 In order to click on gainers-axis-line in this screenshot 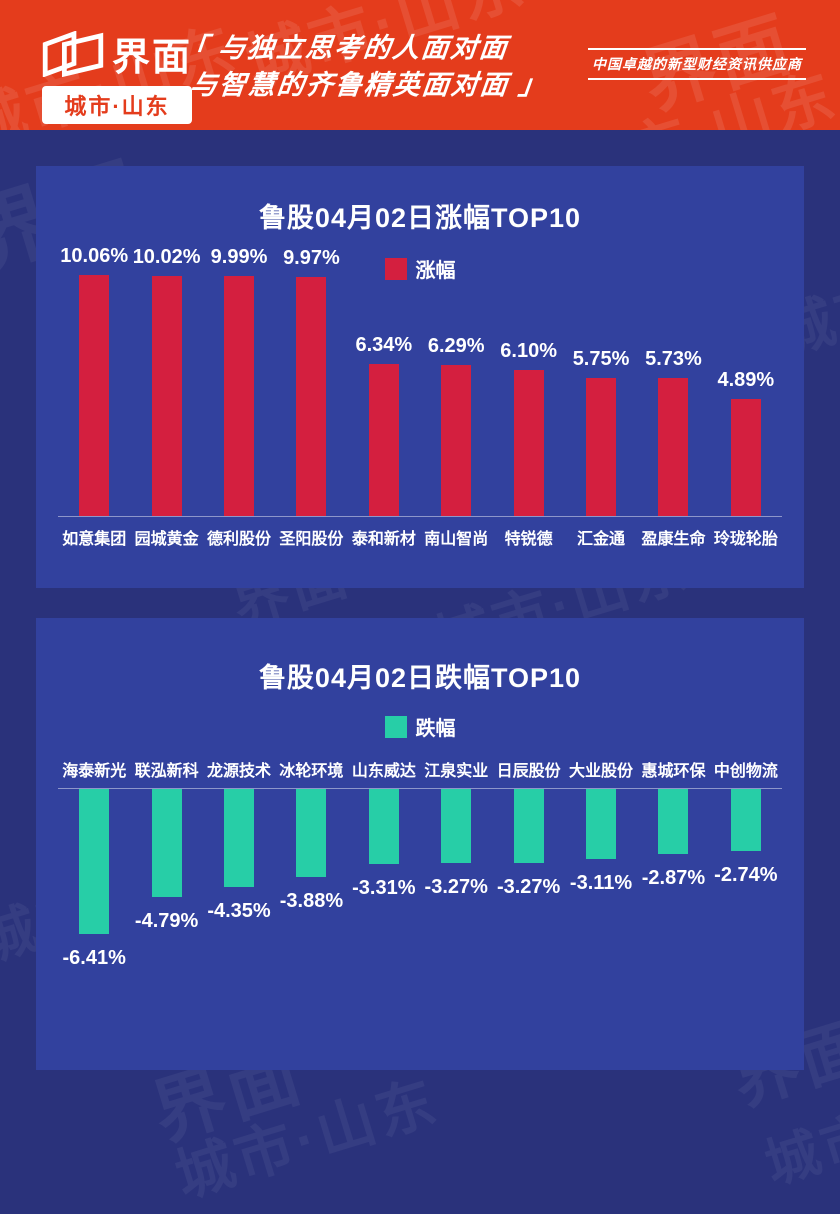, I will do `click(420, 516)`.